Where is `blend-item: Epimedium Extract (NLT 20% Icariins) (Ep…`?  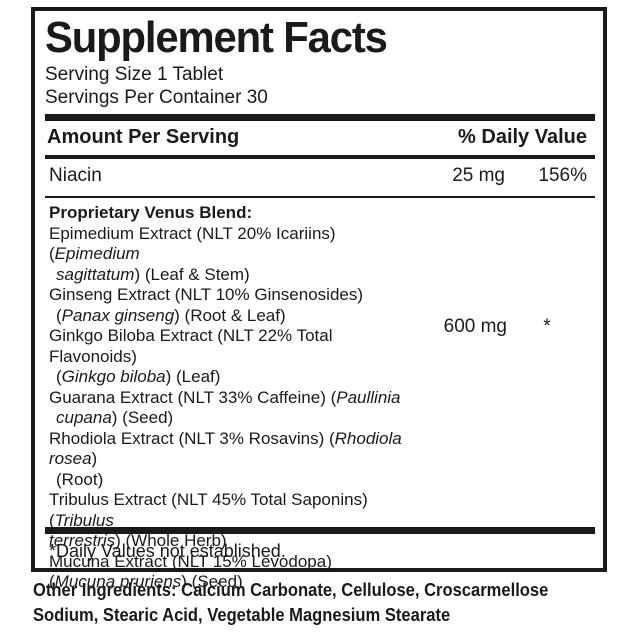 blend-item: Epimedium Extract (NLT 20% Icariins) (Ep… is located at coordinates (226, 255).